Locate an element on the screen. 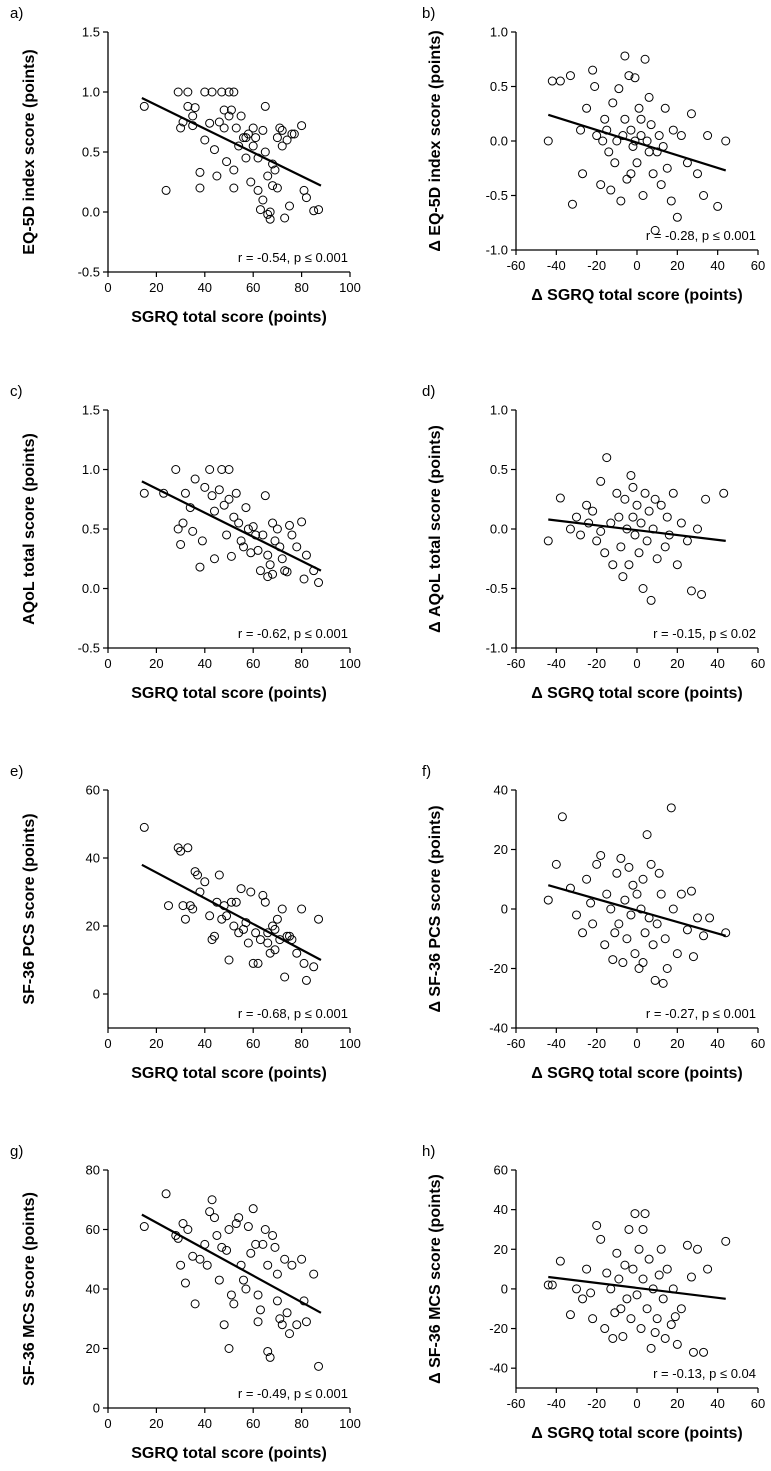  y-tick-label: -1.0 is located at coordinates (497, 648).